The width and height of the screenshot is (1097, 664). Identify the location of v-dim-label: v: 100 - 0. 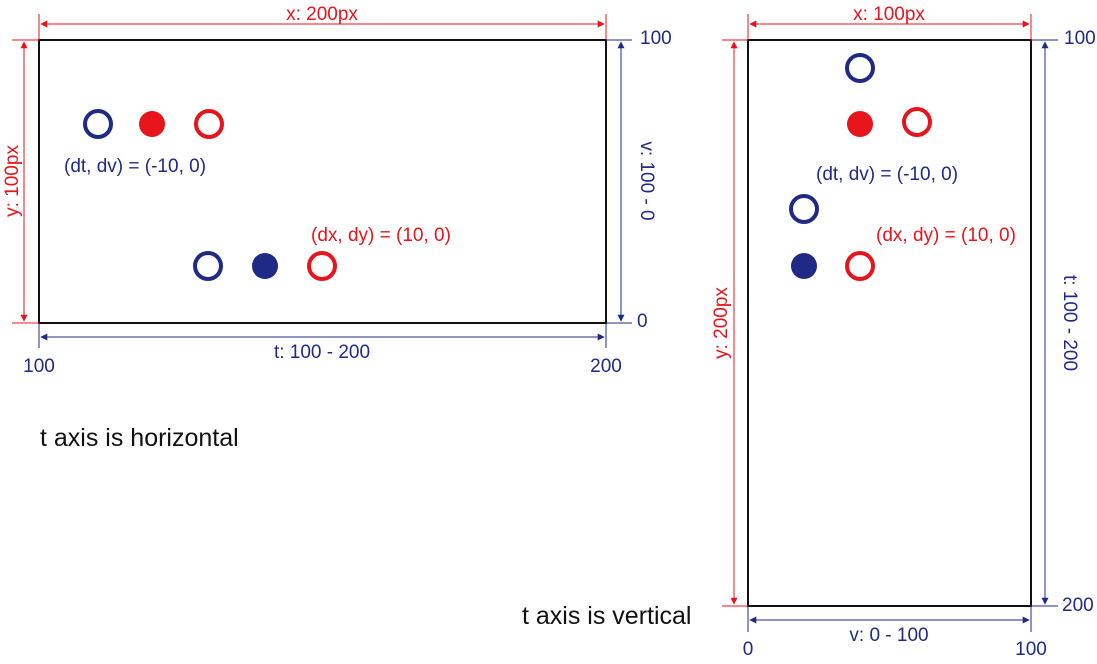
(646, 180).